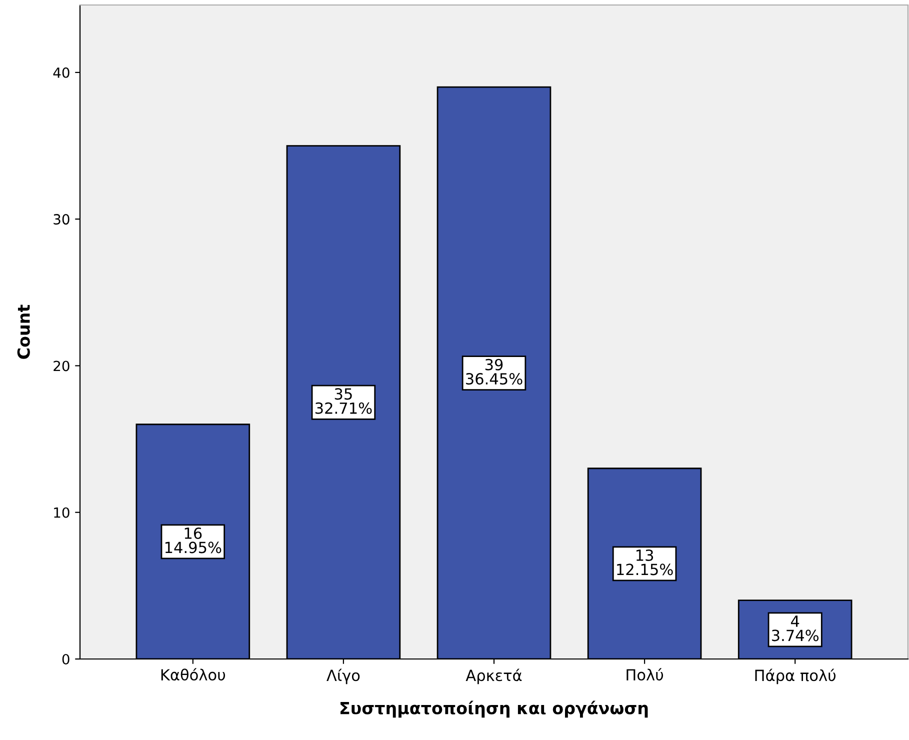  Describe the element at coordinates (494, 709) in the screenshot. I see `x-axis-title: Συστηματοποίηση και οργάνωση` at that location.